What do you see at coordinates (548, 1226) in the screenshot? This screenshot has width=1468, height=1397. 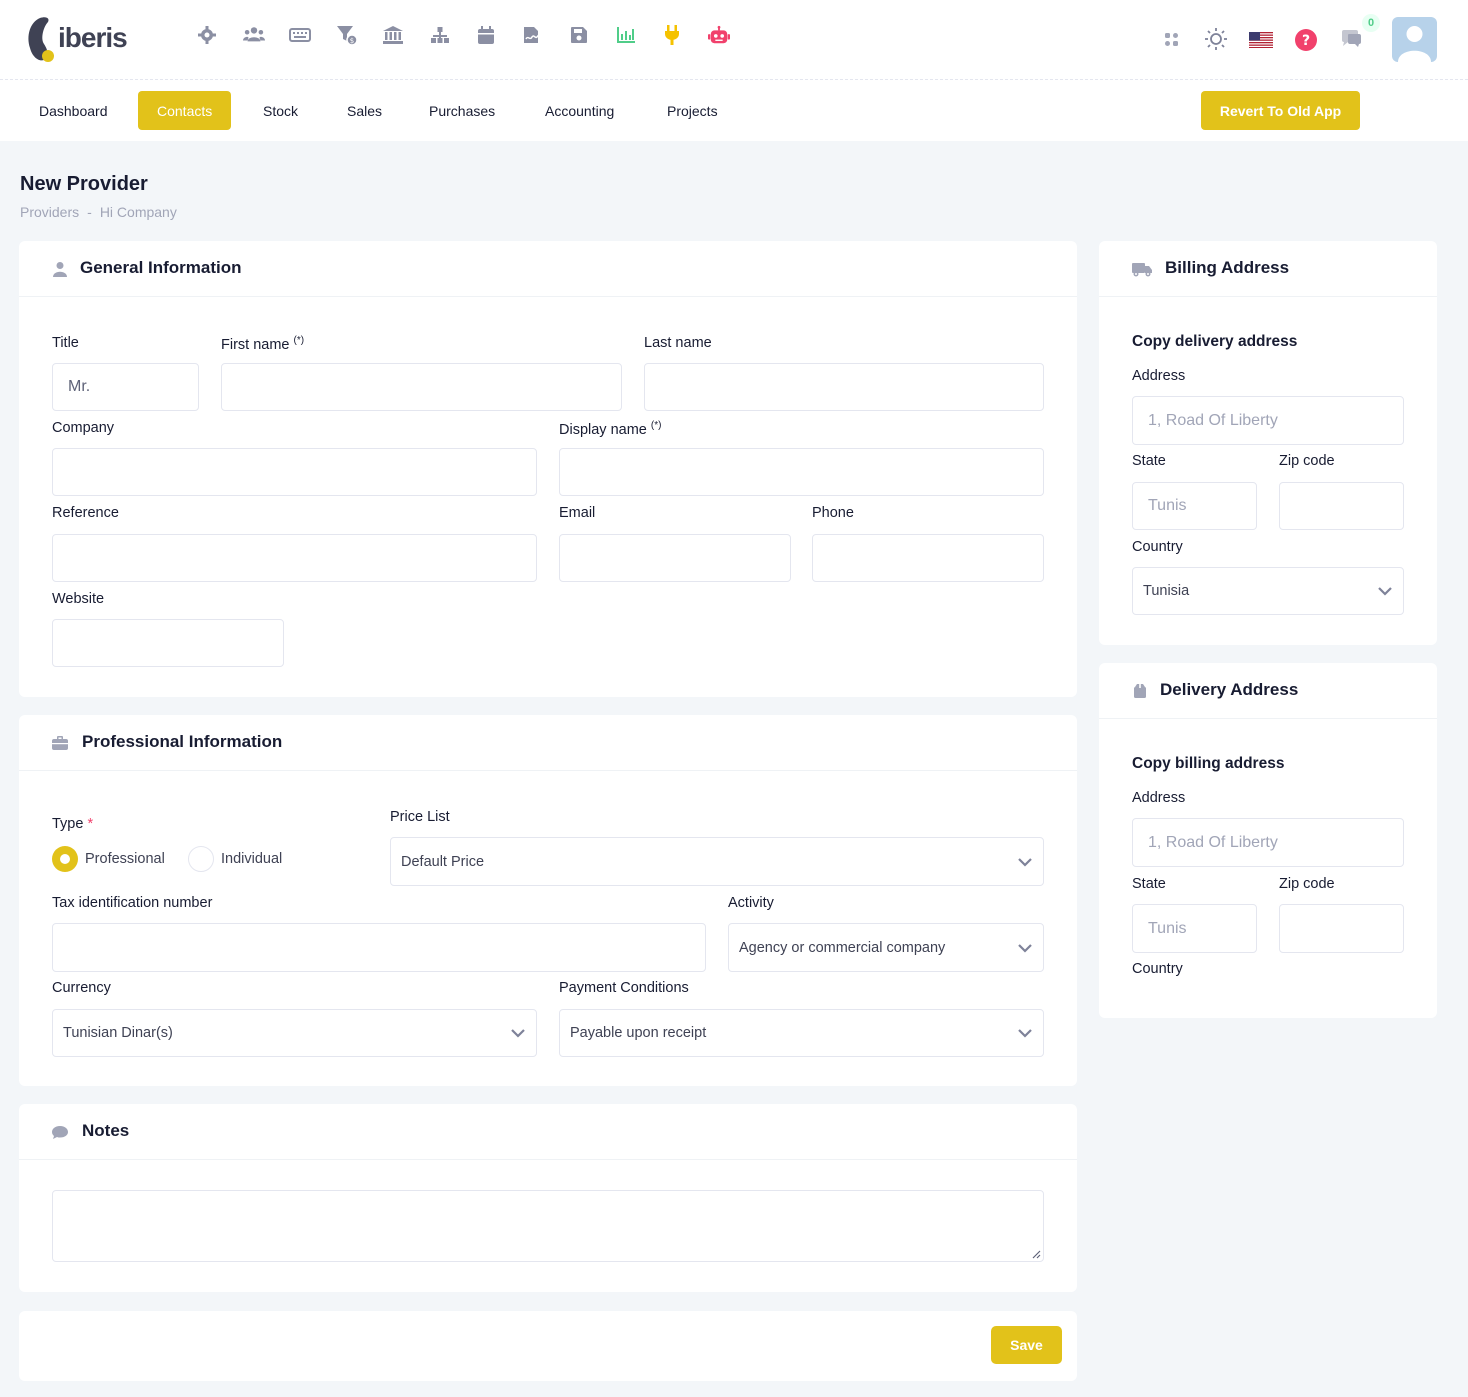 I see `notes-textarea` at bounding box center [548, 1226].